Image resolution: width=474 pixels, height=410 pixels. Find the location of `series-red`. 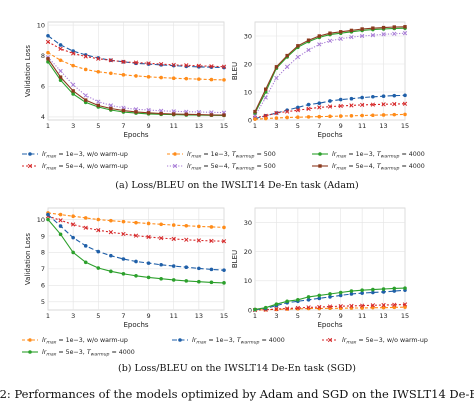

series-red is located at coordinates (330, 110).